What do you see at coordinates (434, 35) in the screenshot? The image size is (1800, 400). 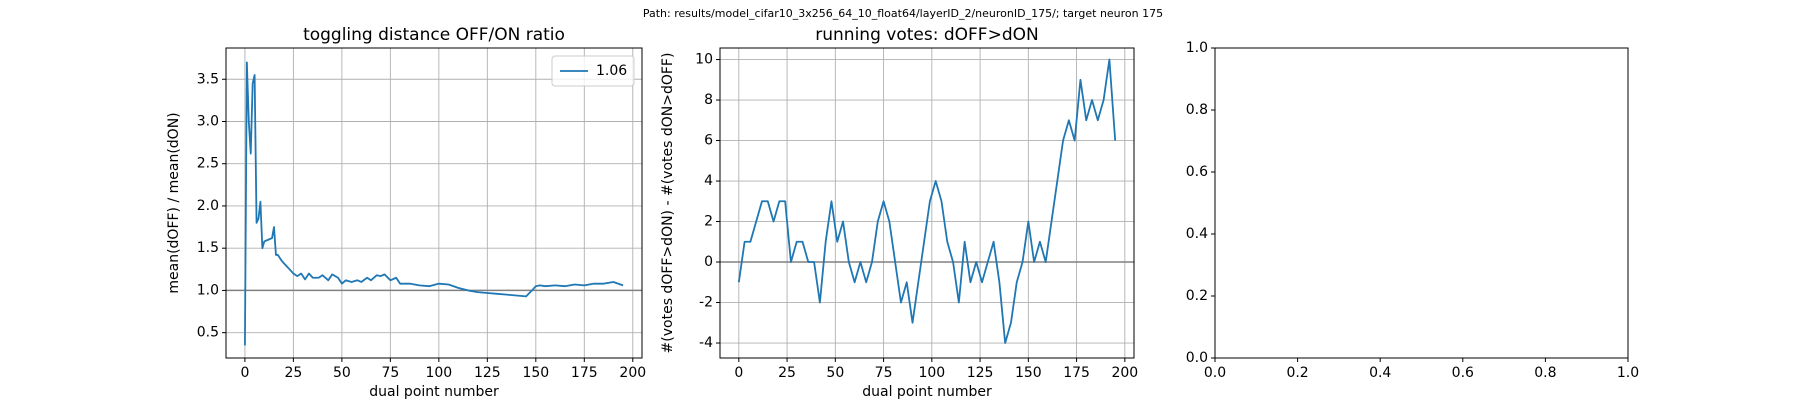 I see `axes-title: toggling distance OFF/ON ratio` at bounding box center [434, 35].